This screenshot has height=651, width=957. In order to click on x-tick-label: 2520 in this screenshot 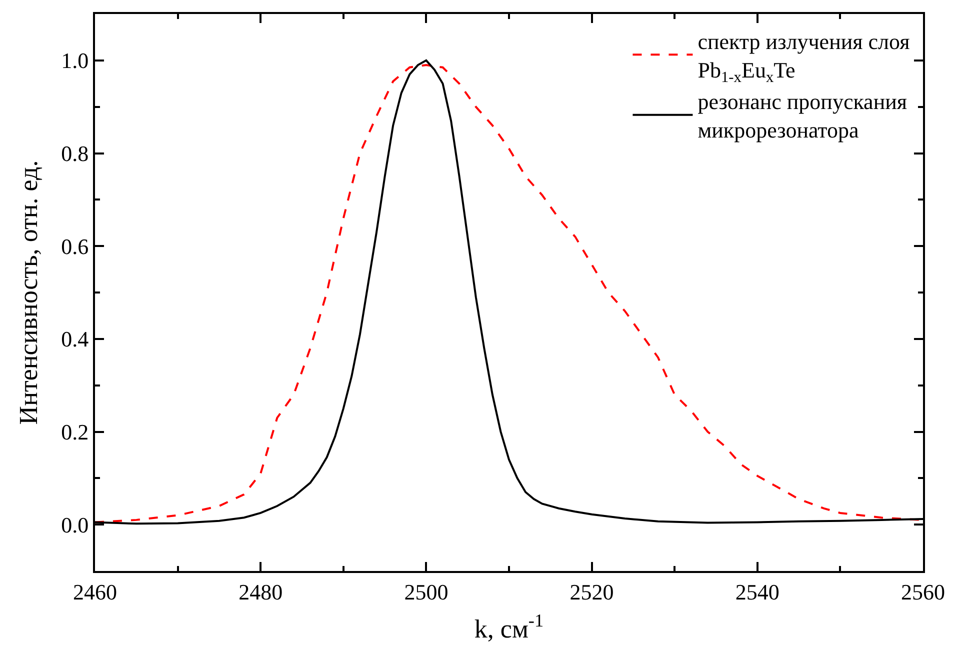, I will do `click(592, 591)`.